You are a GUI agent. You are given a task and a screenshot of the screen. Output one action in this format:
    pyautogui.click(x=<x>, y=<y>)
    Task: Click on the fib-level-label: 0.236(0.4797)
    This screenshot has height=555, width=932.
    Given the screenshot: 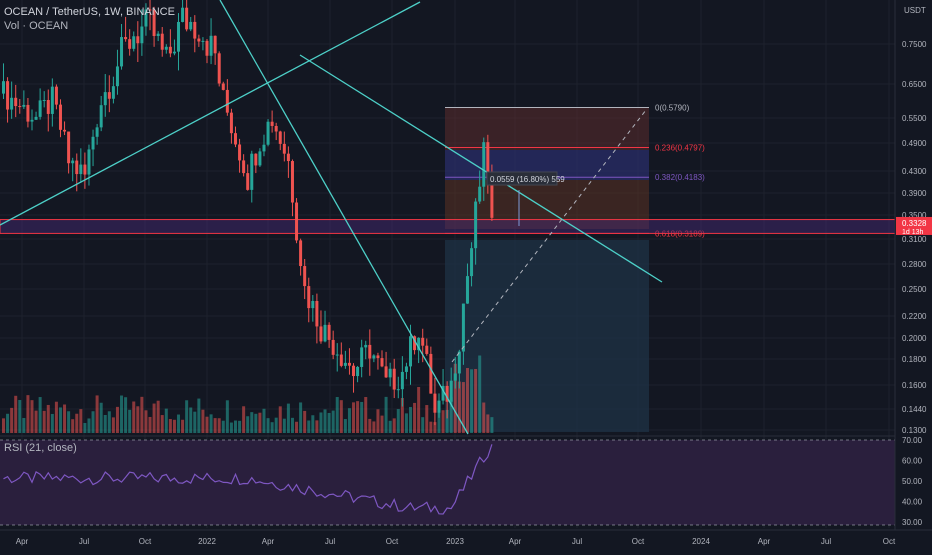 What is the action you would take?
    pyautogui.click(x=680, y=148)
    